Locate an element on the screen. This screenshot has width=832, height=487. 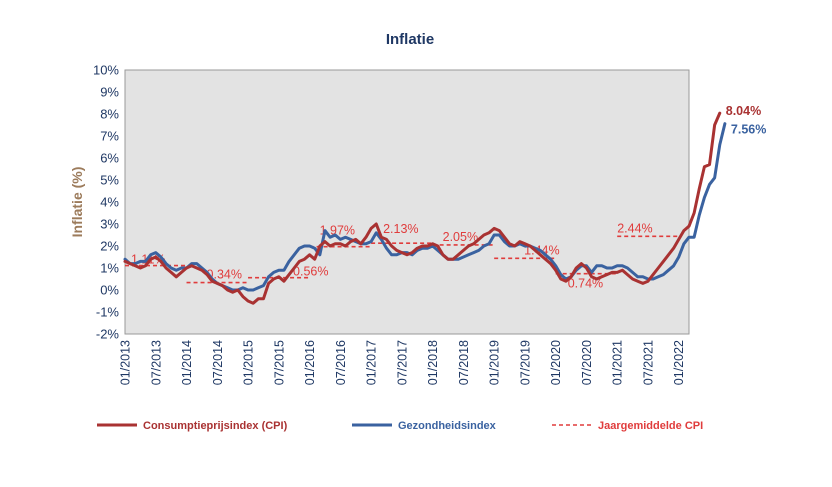
y-tick-label: -2% is located at coordinates (108, 334).